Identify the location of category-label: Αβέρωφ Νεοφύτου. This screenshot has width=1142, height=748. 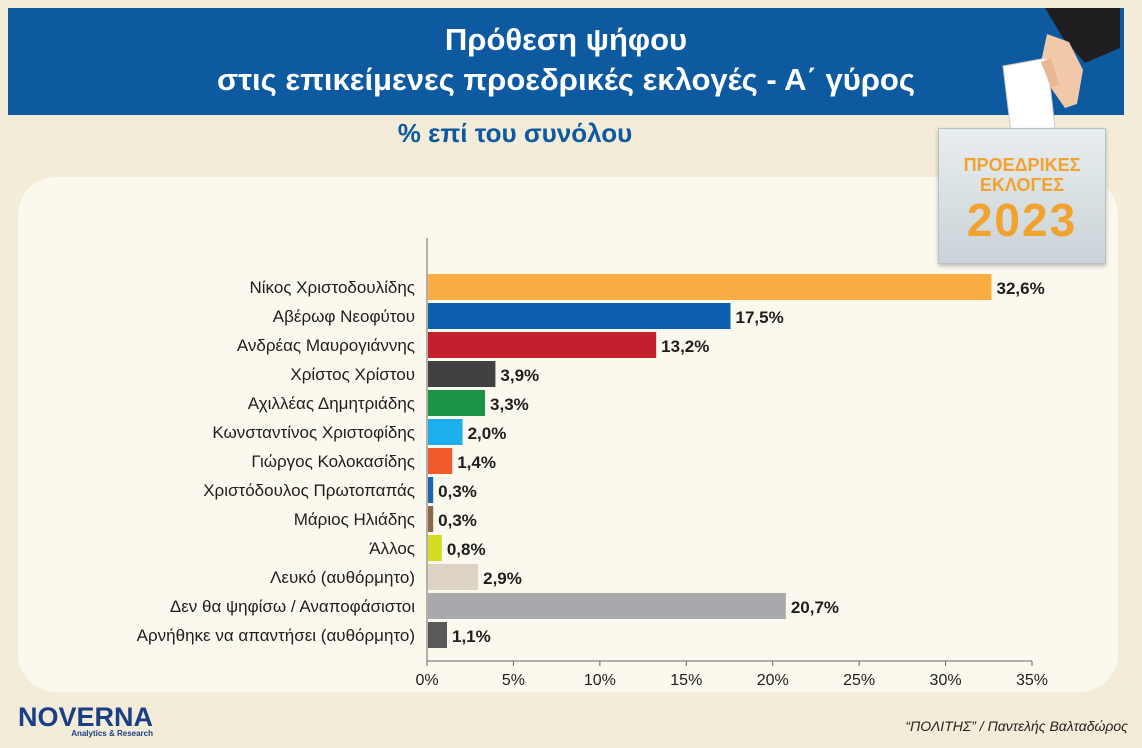
(344, 316).